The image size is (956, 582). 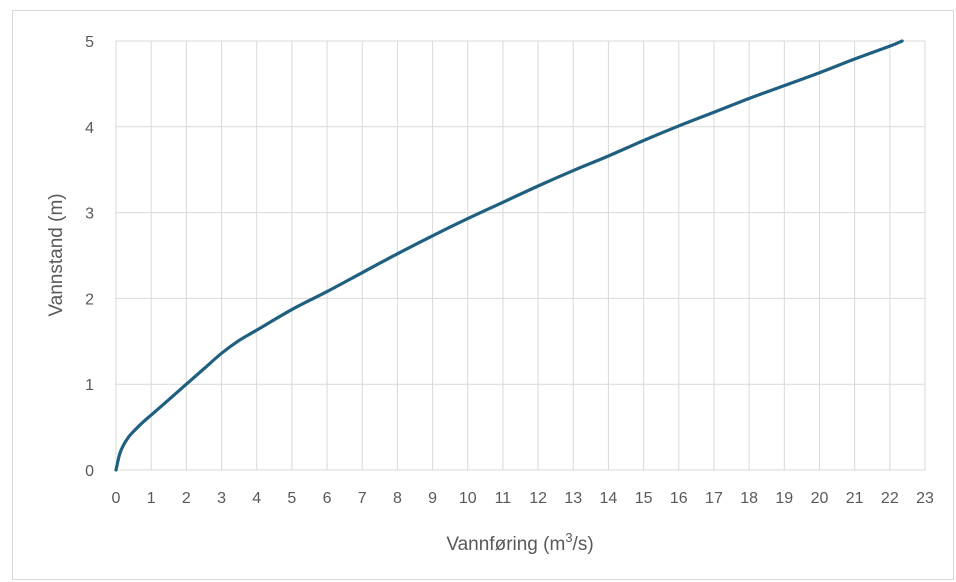 What do you see at coordinates (89, 471) in the screenshot?
I see `y-tick-label-0: 0` at bounding box center [89, 471].